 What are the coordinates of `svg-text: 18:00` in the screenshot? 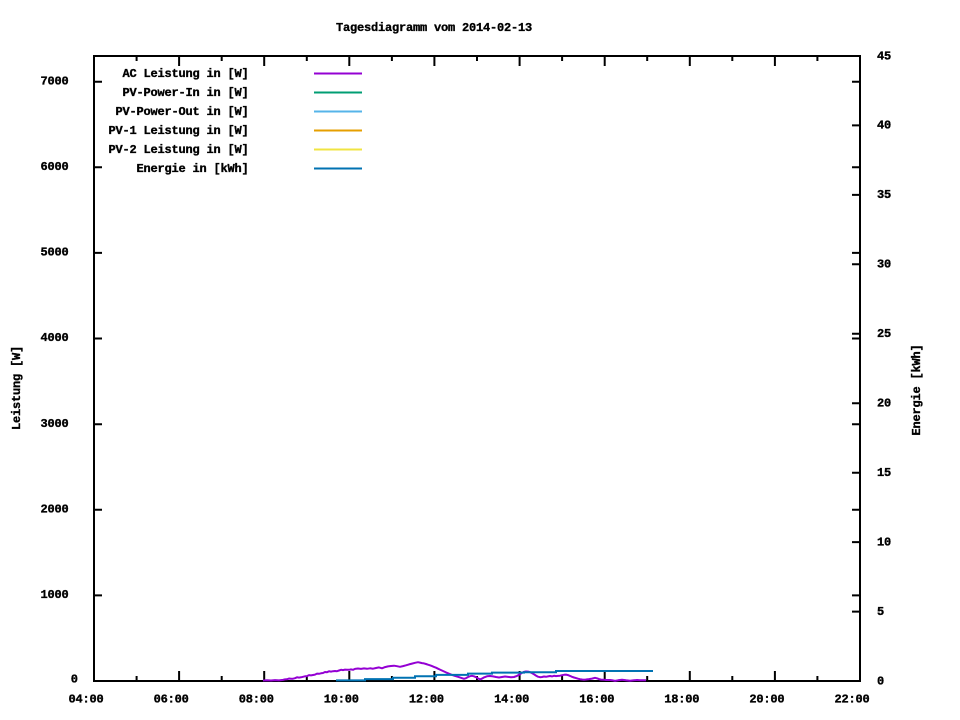 It's located at (681, 700).